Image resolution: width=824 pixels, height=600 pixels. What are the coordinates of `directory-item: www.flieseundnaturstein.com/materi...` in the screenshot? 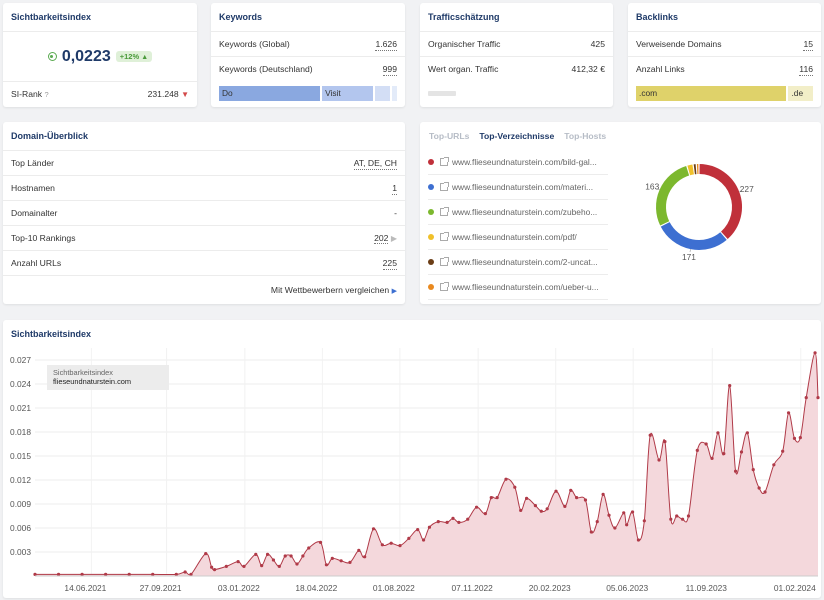 It's located at (518, 187).